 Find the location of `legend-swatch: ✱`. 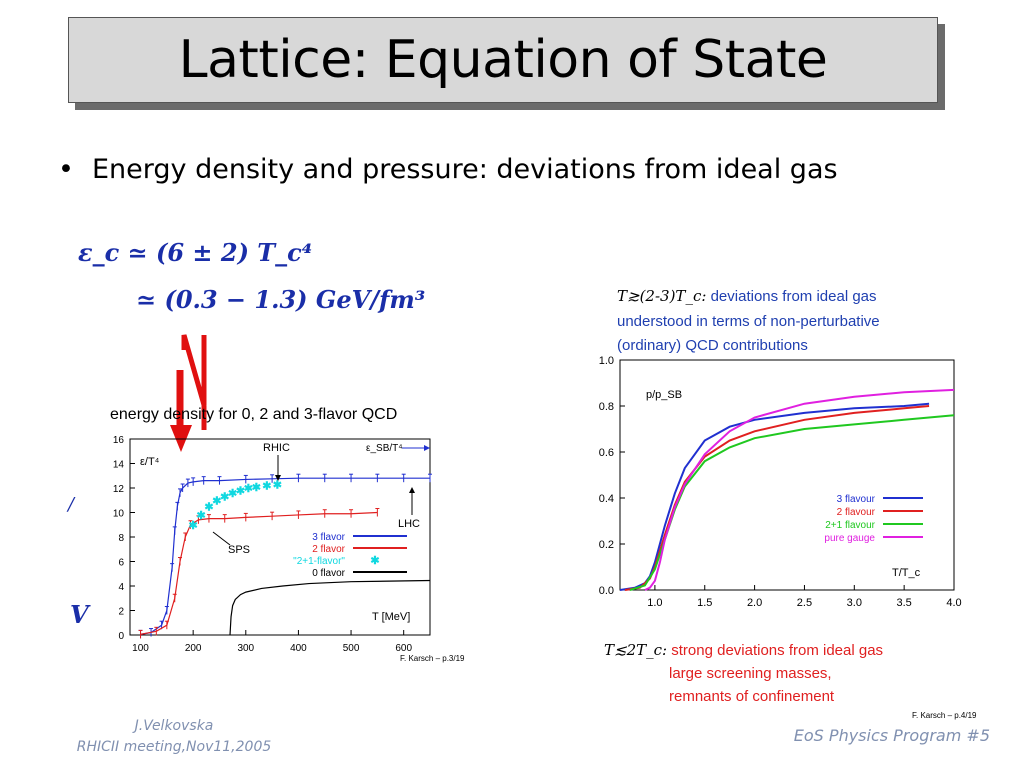

legend-swatch: ✱ is located at coordinates (374, 561).